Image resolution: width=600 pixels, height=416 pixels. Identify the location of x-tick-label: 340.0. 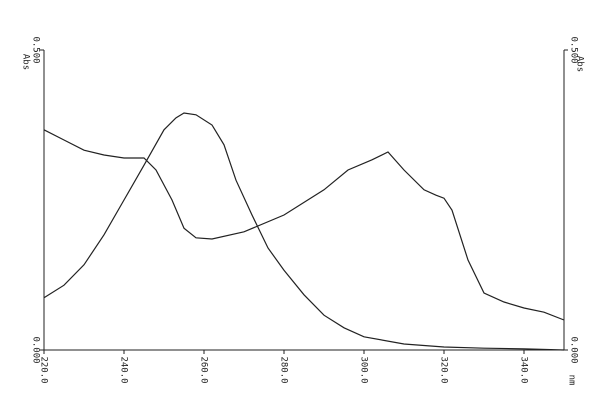
(524, 369).